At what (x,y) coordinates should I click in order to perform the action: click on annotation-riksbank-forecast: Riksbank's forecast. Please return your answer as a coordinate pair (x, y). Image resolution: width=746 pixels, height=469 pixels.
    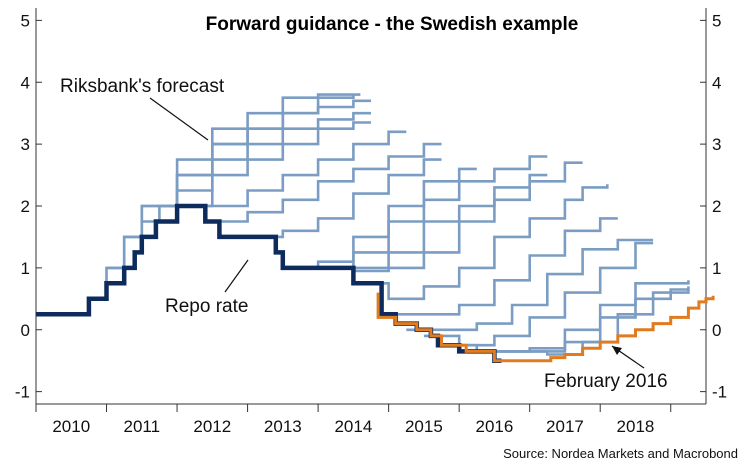
    Looking at the image, I should click on (142, 86).